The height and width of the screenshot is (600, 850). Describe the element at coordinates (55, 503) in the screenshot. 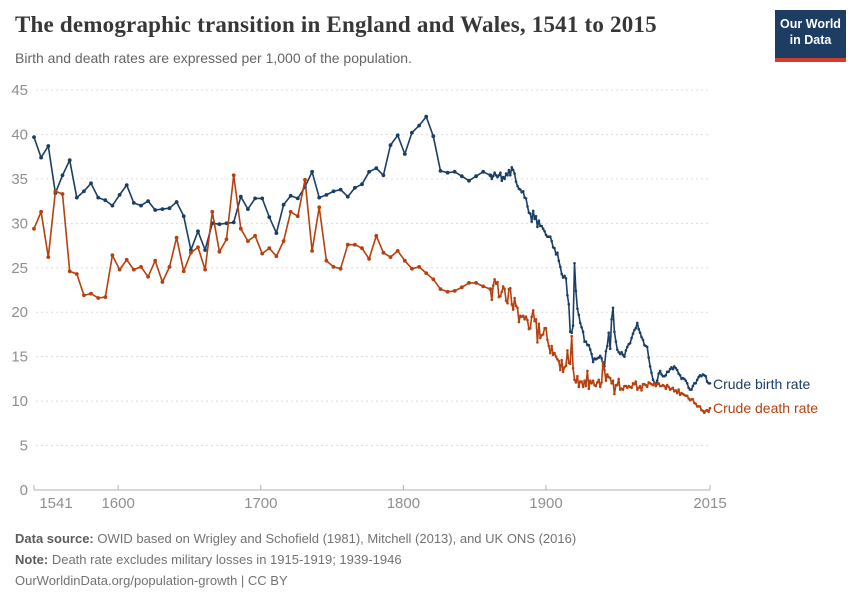

I see `x-axis-tick-label: 1541` at that location.